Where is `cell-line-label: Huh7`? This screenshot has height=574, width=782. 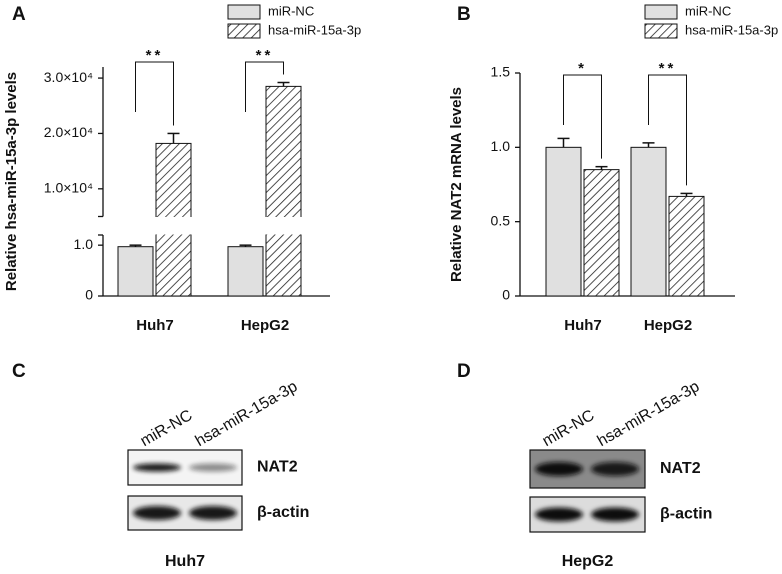 cell-line-label: Huh7 is located at coordinates (185, 561).